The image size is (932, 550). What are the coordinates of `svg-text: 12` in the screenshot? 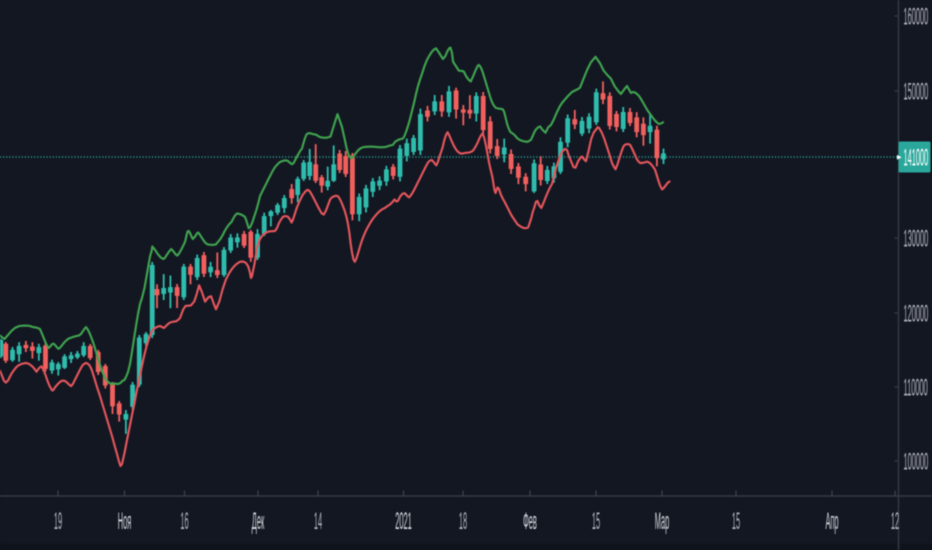 It's located at (895, 520).